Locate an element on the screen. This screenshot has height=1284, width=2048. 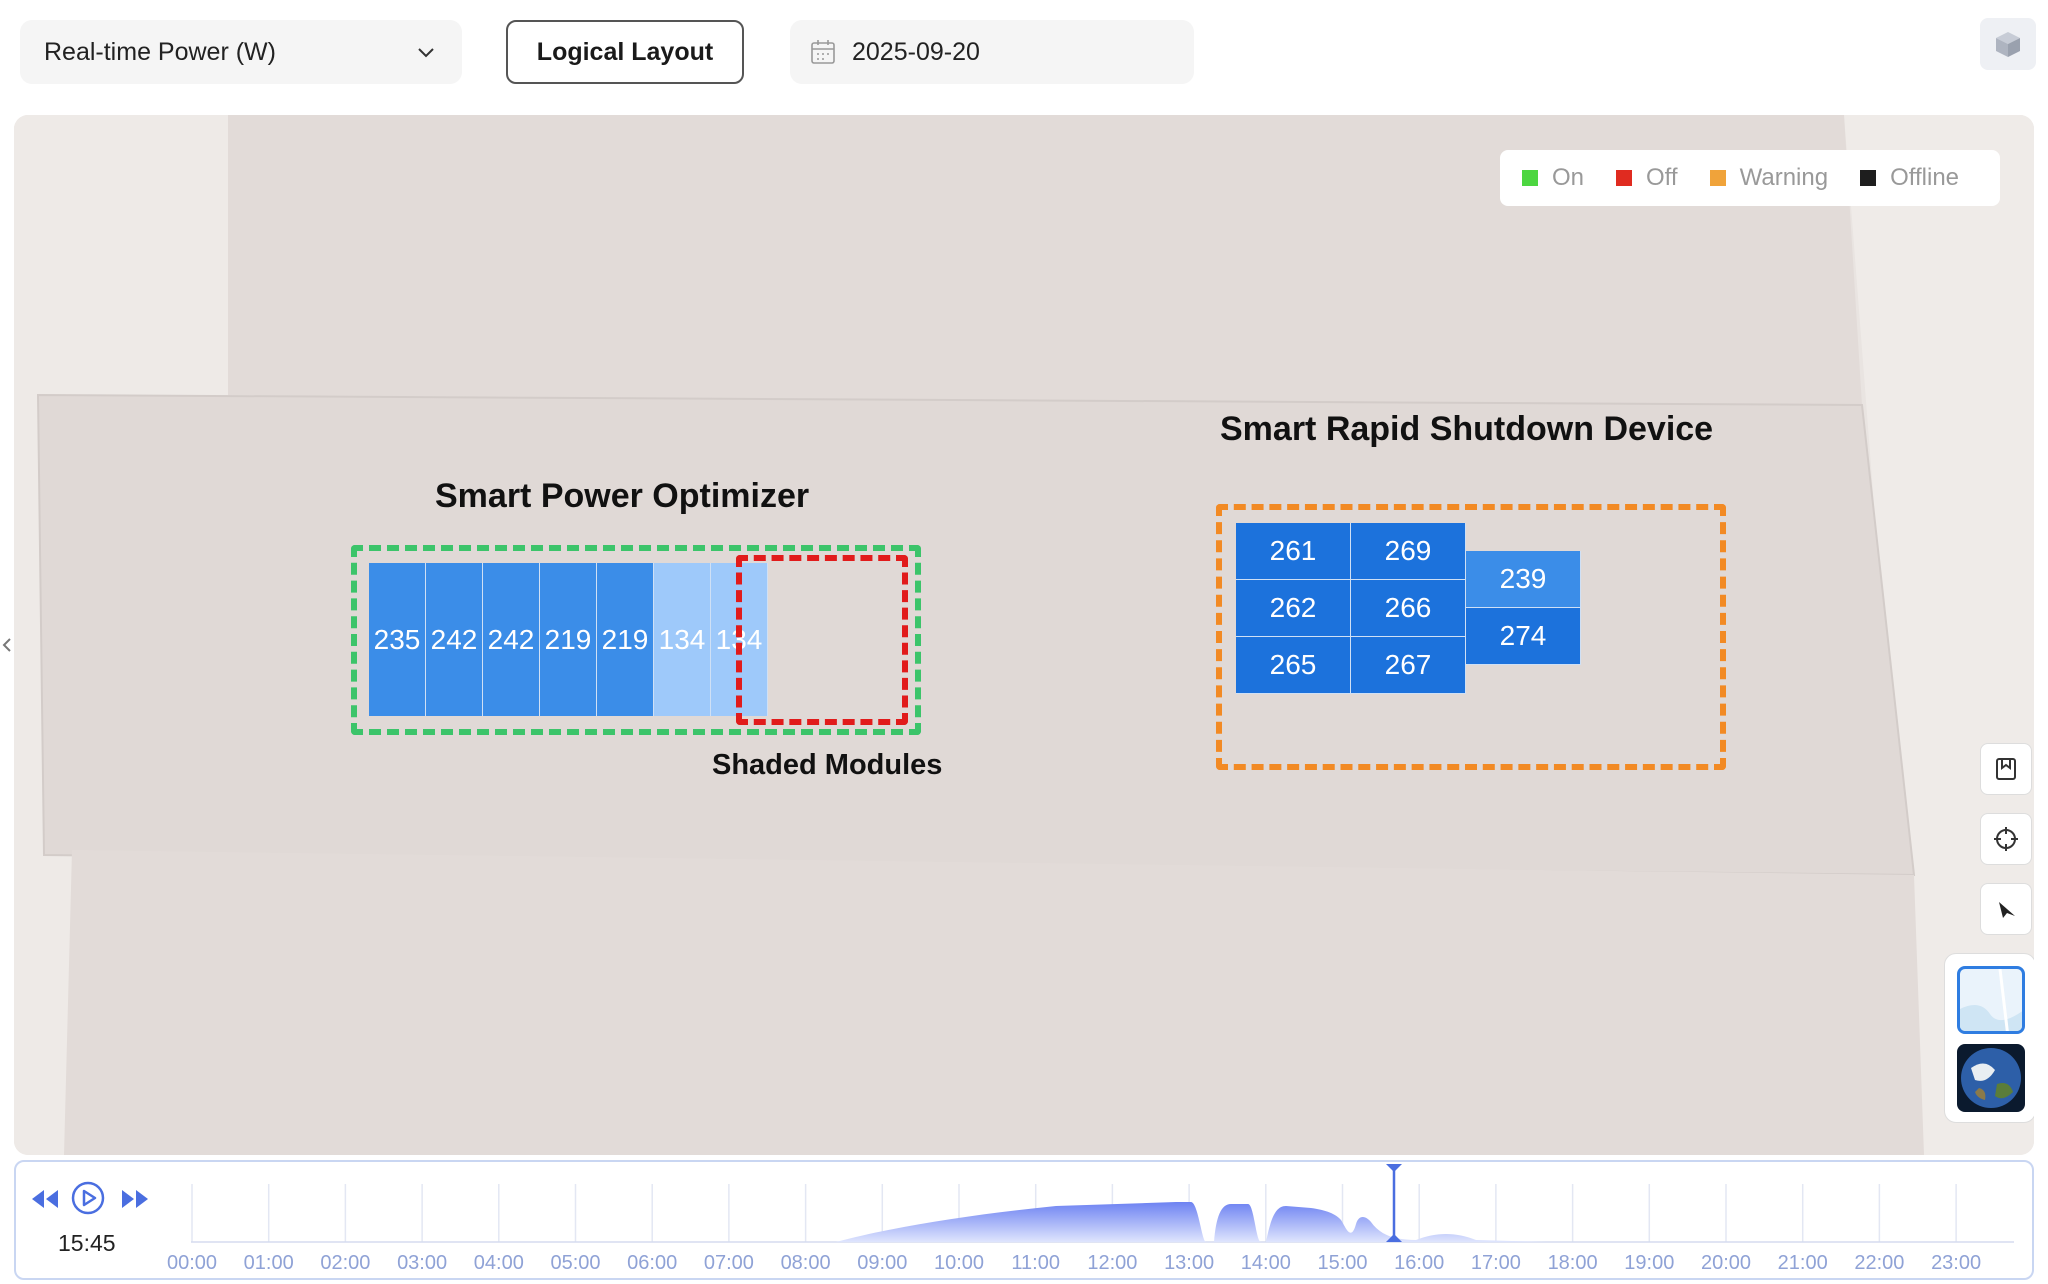
timeline-tick-label: 20:00 is located at coordinates (1726, 1263).